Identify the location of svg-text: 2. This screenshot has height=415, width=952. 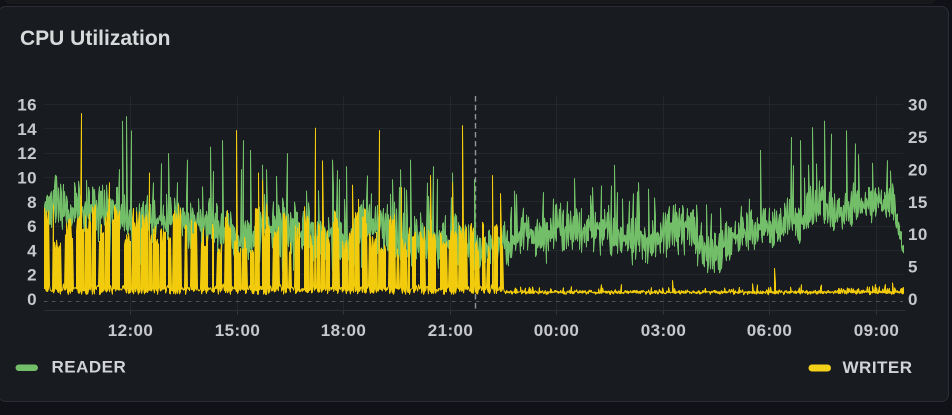
(32, 275).